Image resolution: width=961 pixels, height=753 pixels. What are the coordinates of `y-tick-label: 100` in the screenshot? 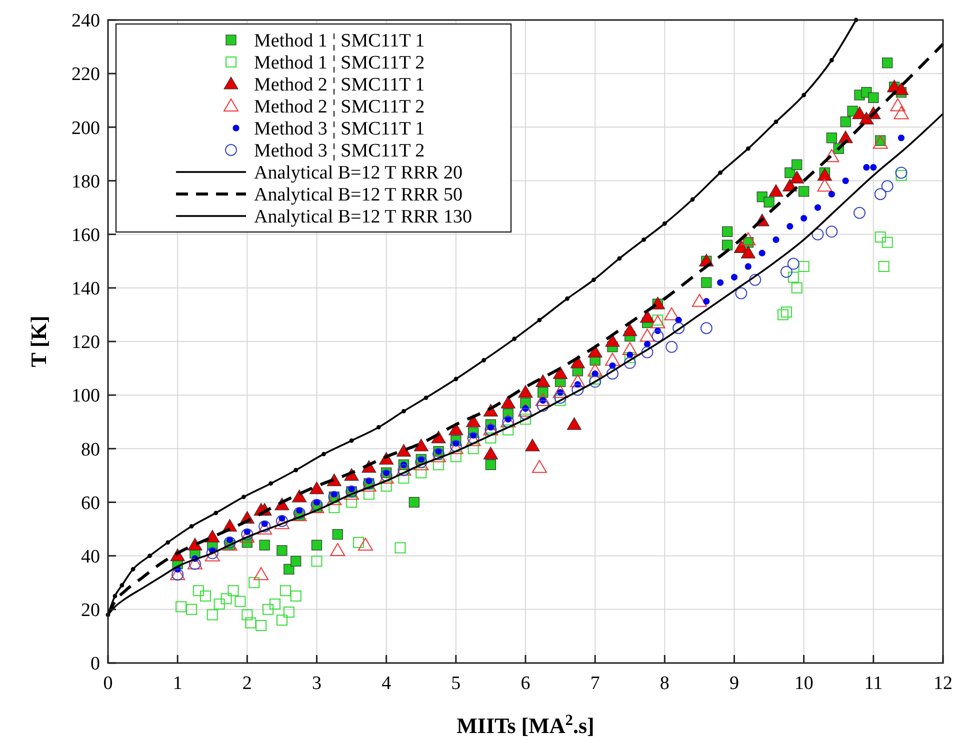 It's located at (86, 396).